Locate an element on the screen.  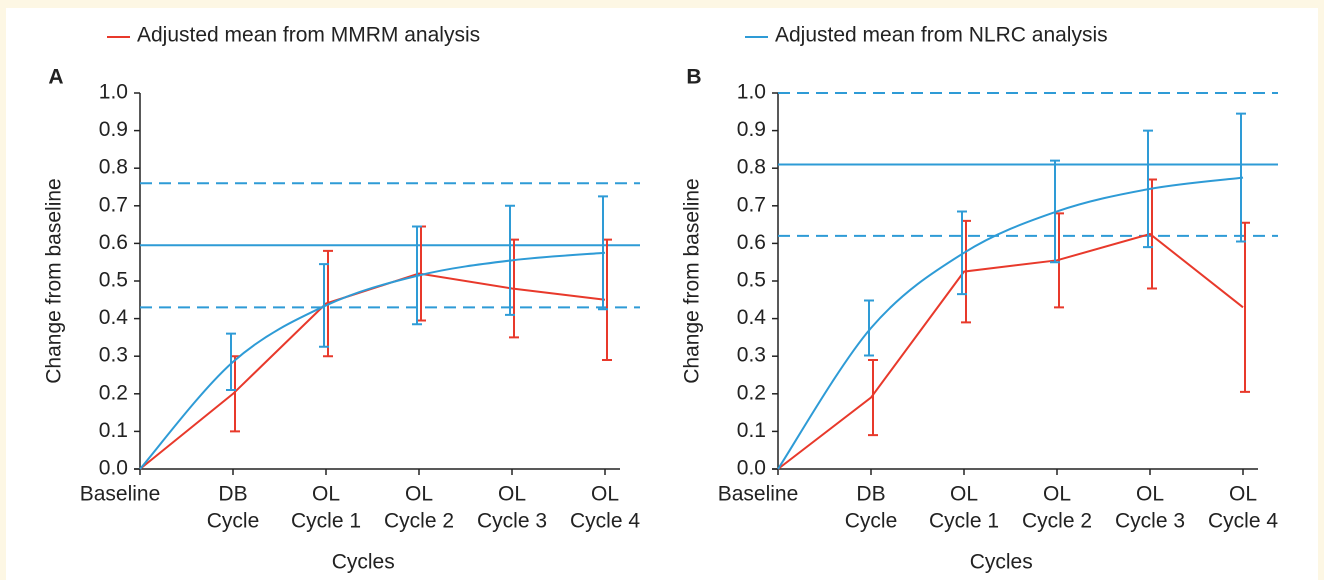
panel-label: B is located at coordinates (693, 77).